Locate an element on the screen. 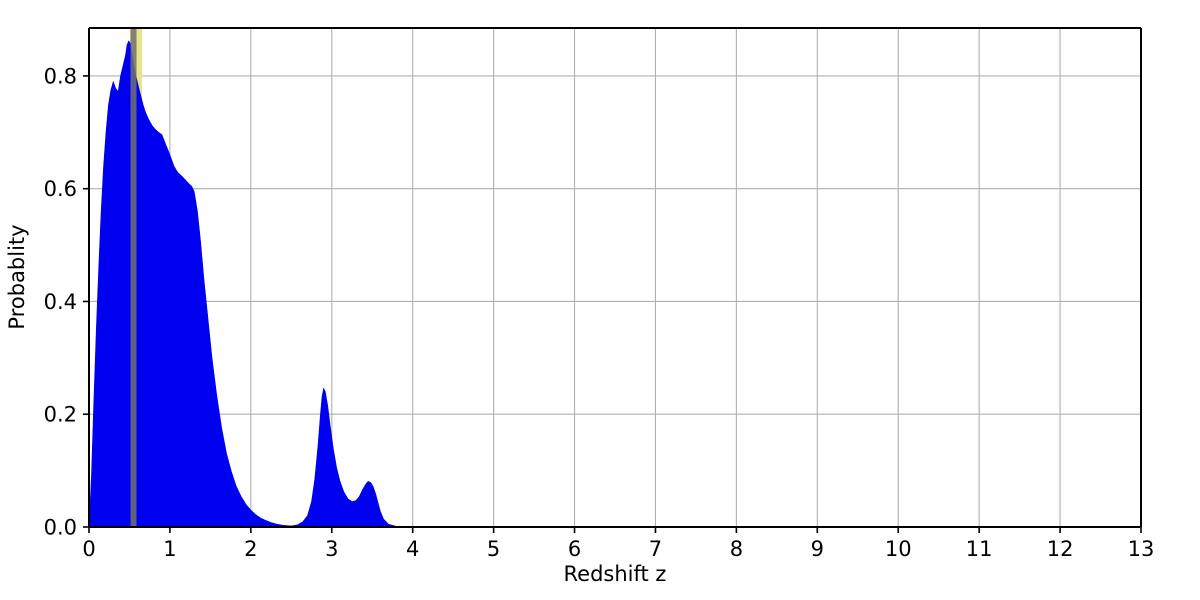  x-axis-title: Redshift z is located at coordinates (615, 574).